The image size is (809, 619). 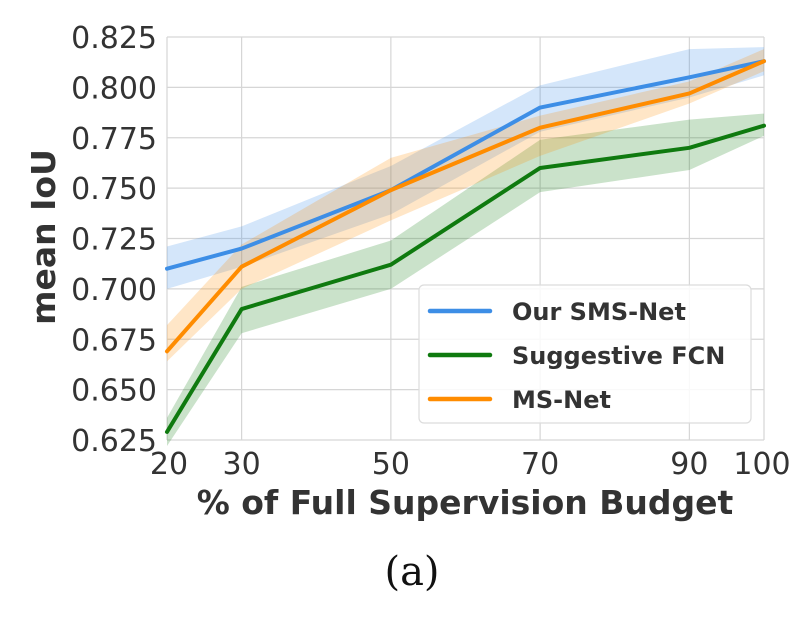 I want to click on y-tick-label: 0.675, so click(x=114, y=340).